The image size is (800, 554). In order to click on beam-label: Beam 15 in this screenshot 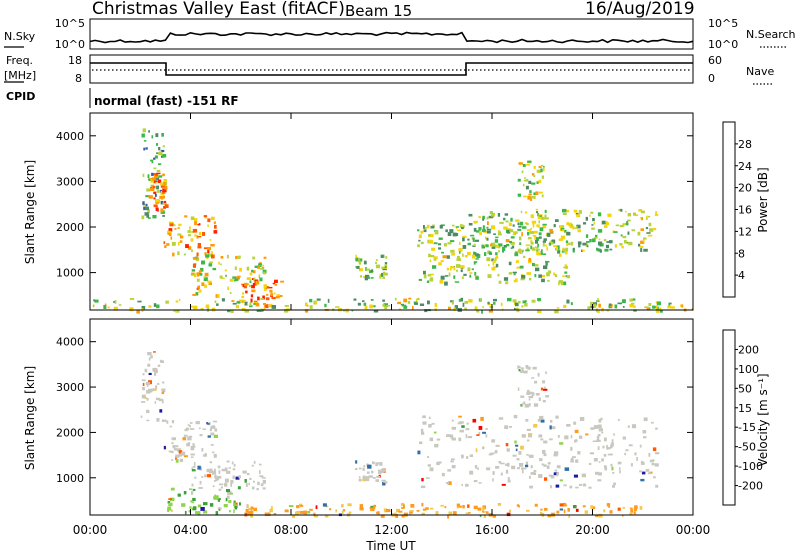, I will do `click(378, 11)`.